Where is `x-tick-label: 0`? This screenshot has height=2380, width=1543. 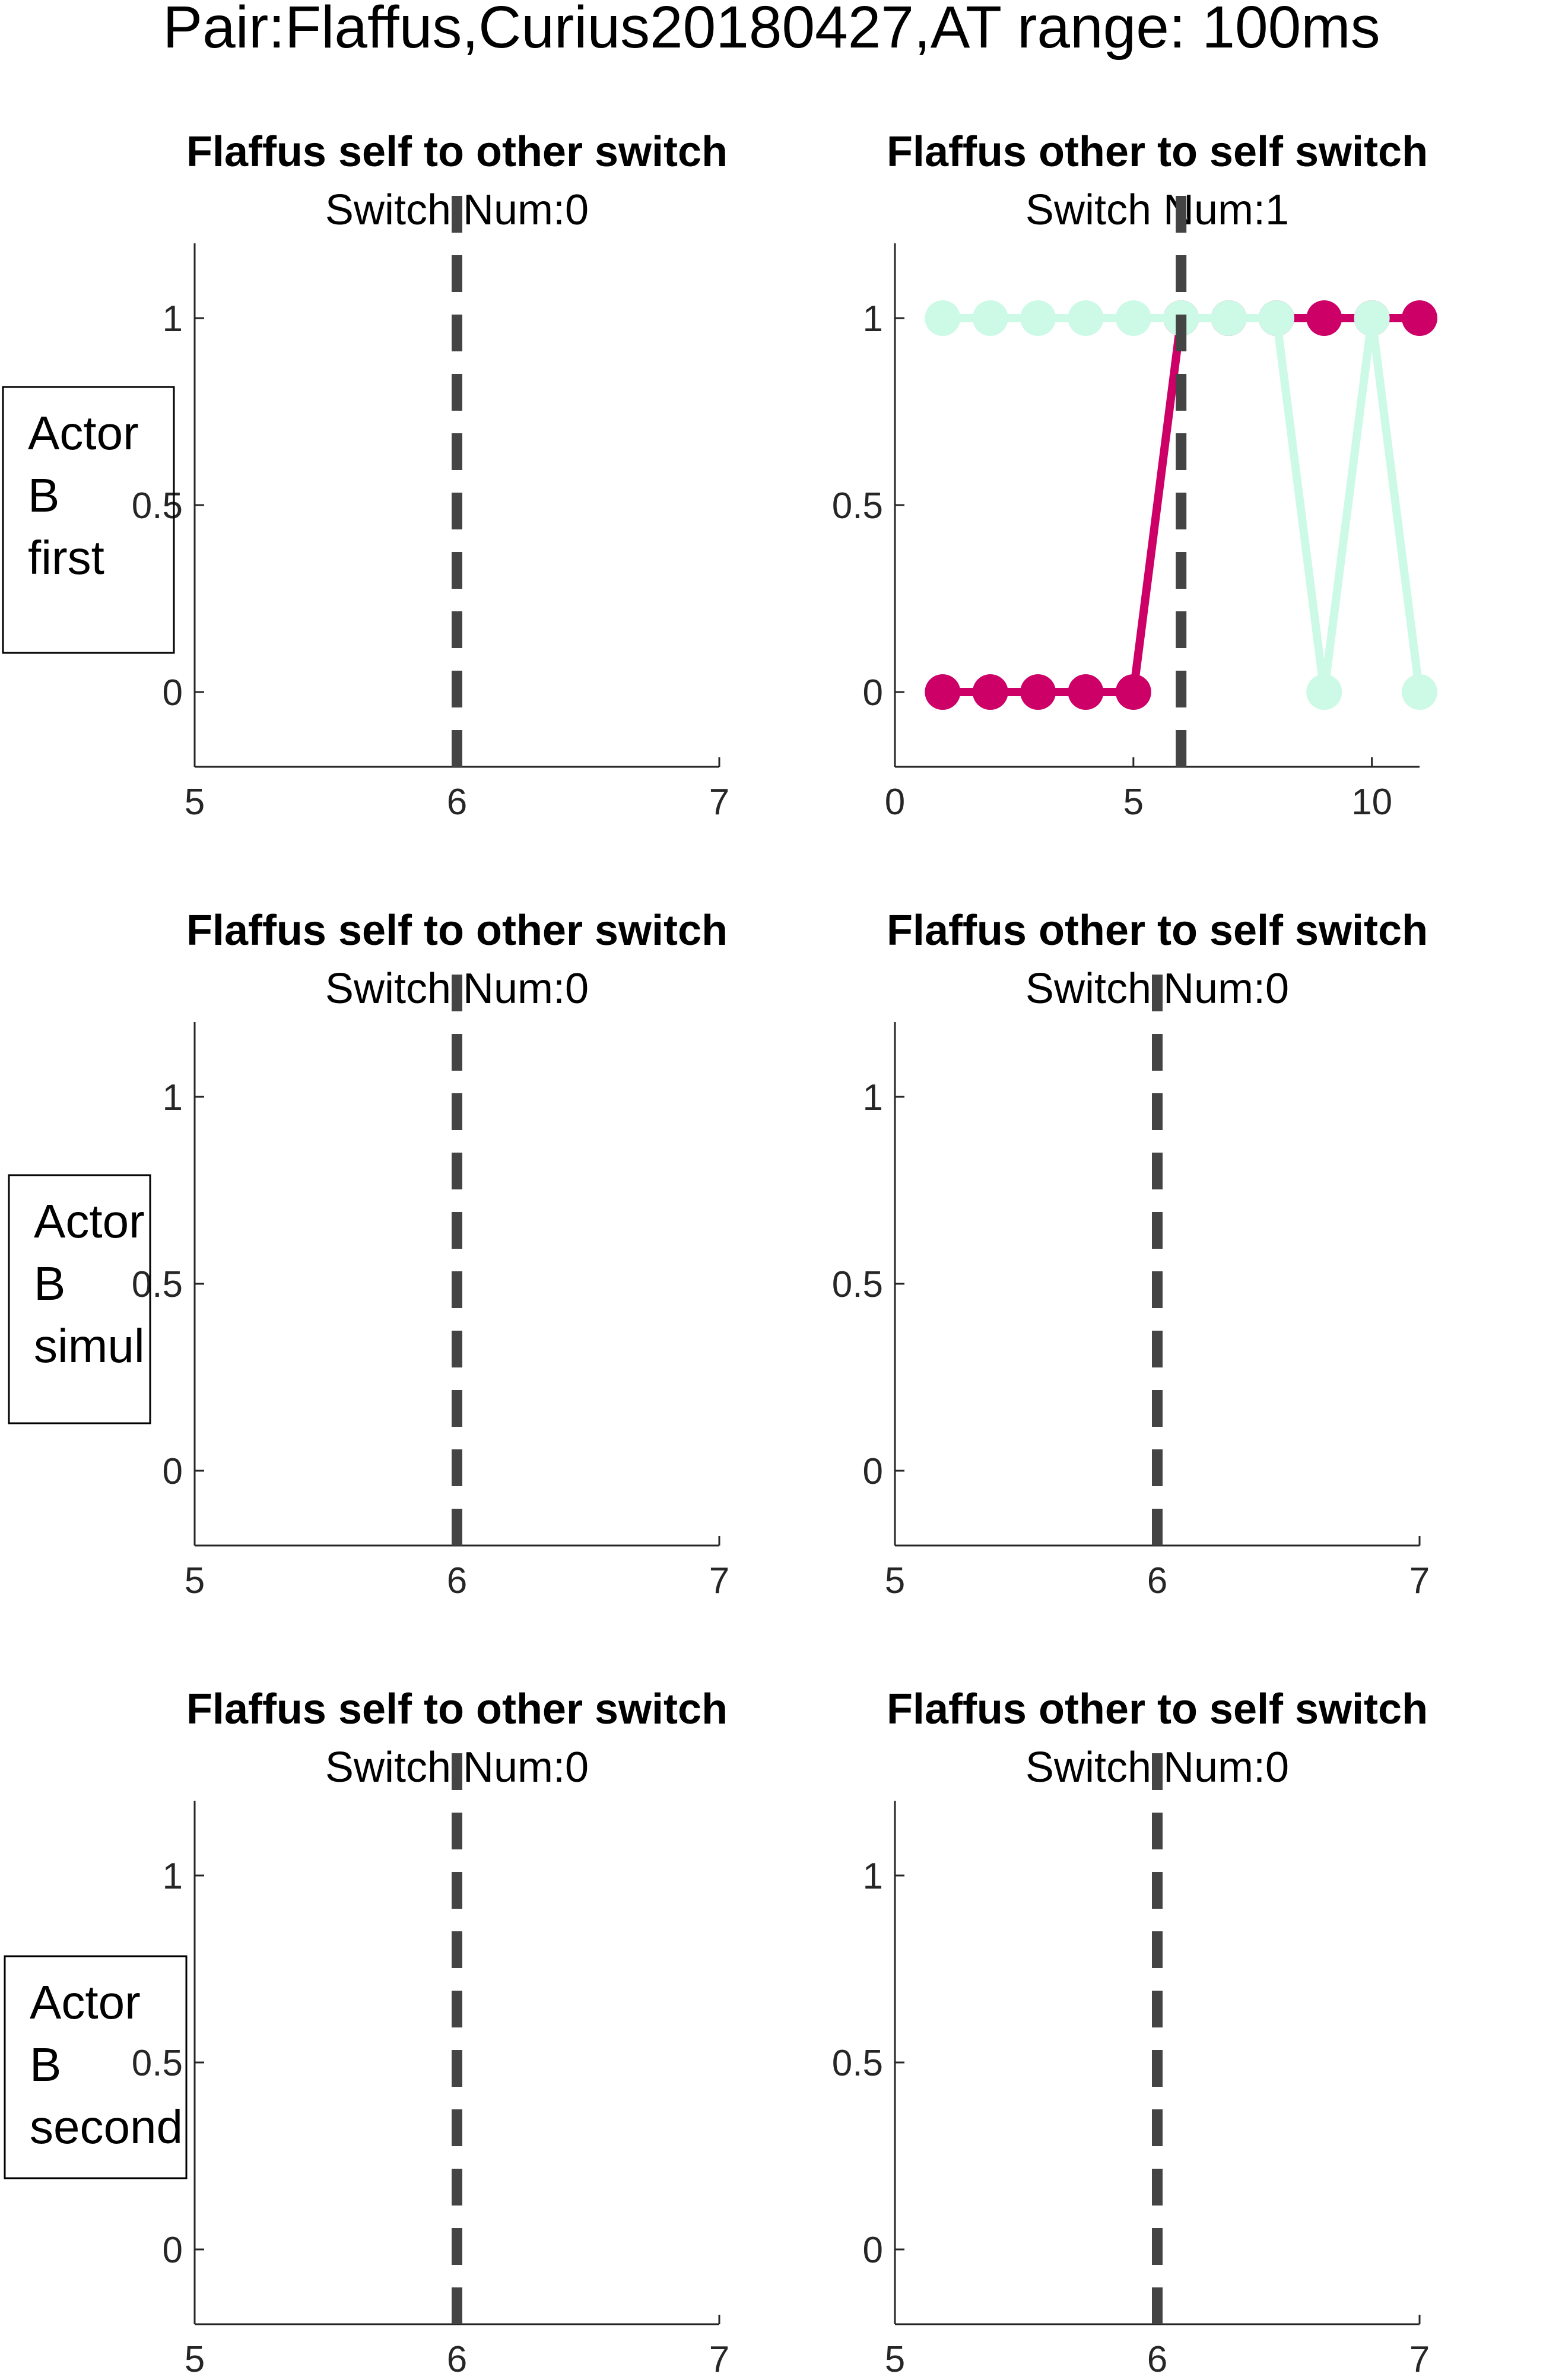 x-tick-label: 0 is located at coordinates (895, 802).